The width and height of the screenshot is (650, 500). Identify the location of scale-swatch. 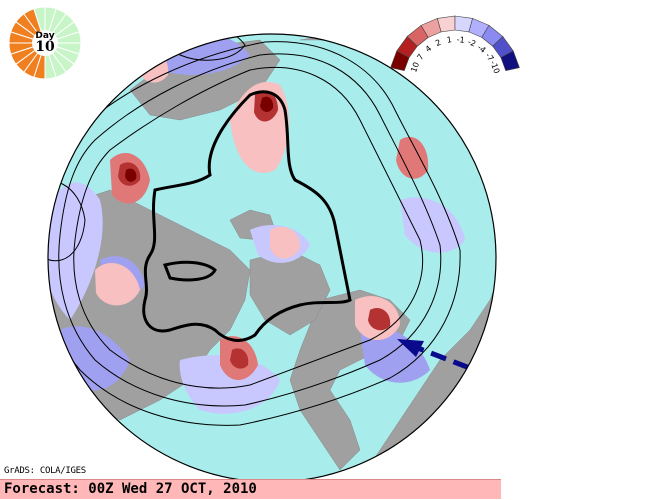
(510, 61).